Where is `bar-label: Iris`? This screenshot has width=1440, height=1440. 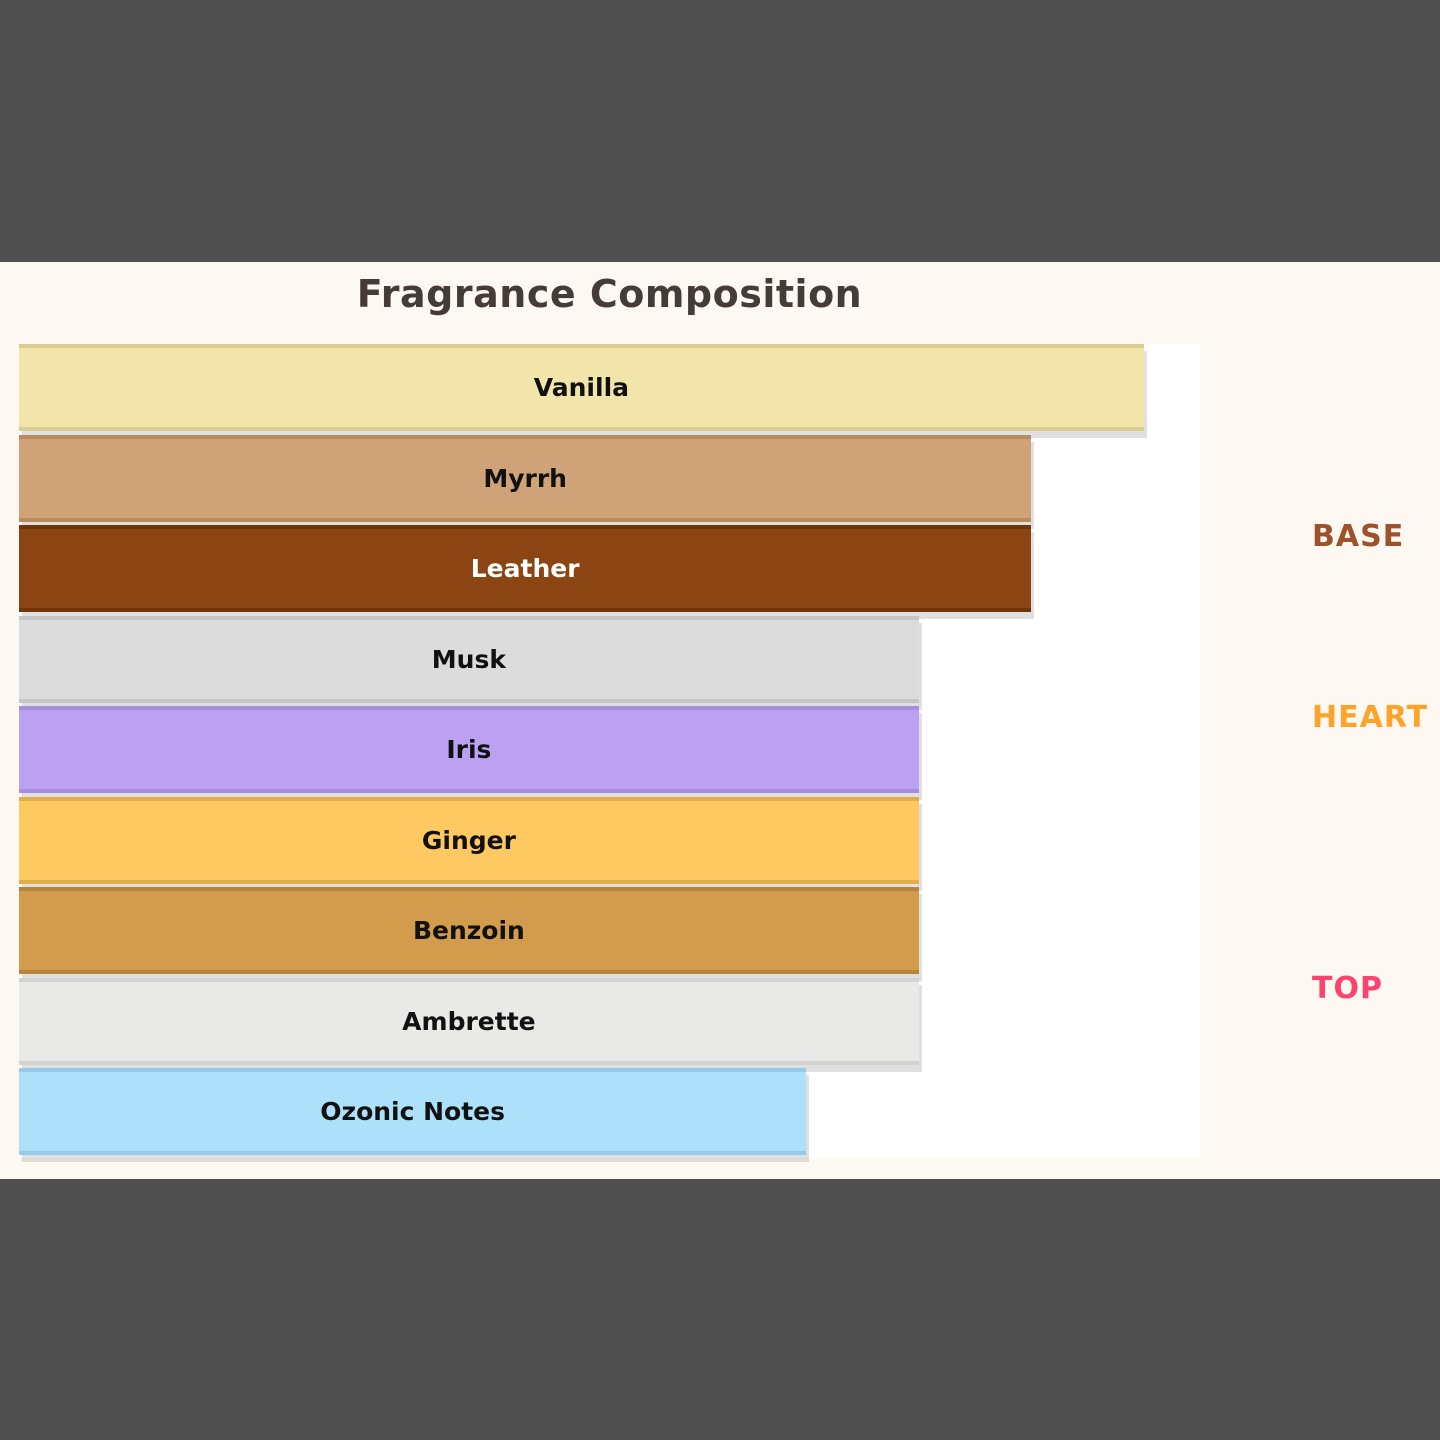 bar-label: Iris is located at coordinates (469, 749).